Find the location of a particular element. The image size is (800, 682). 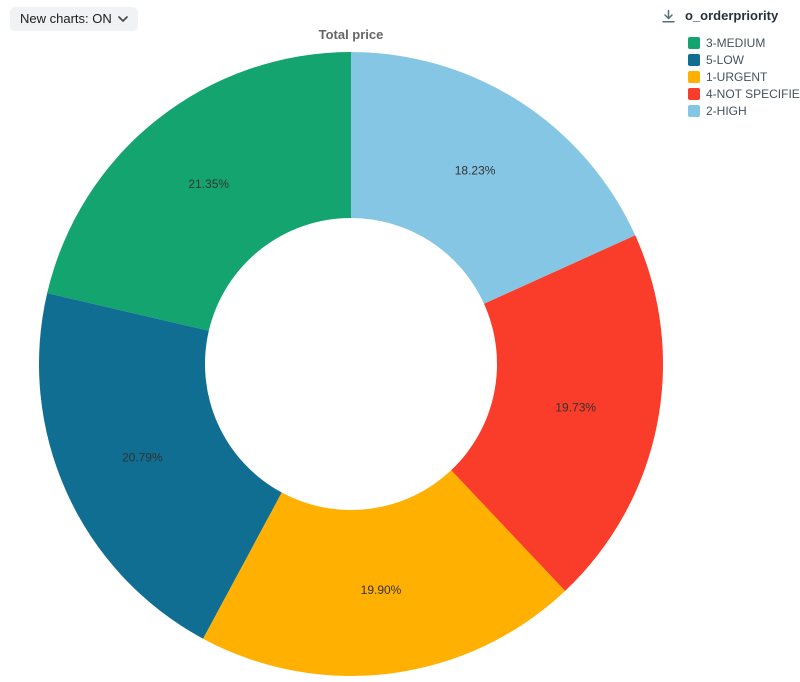

legend-label: 5-LOW is located at coordinates (725, 59).